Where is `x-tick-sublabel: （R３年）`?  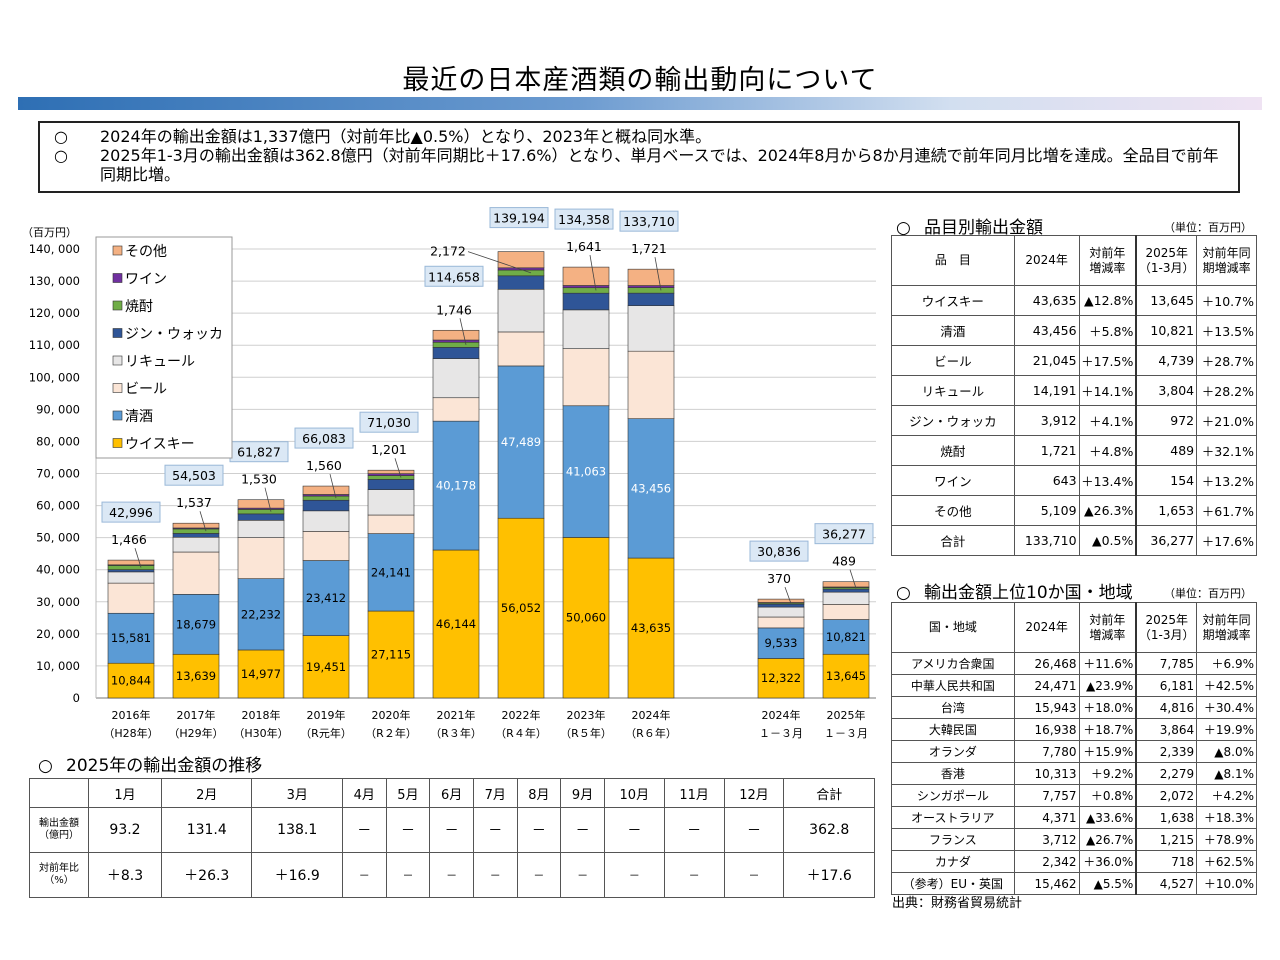
x-tick-sublabel: （R３年） is located at coordinates (456, 733).